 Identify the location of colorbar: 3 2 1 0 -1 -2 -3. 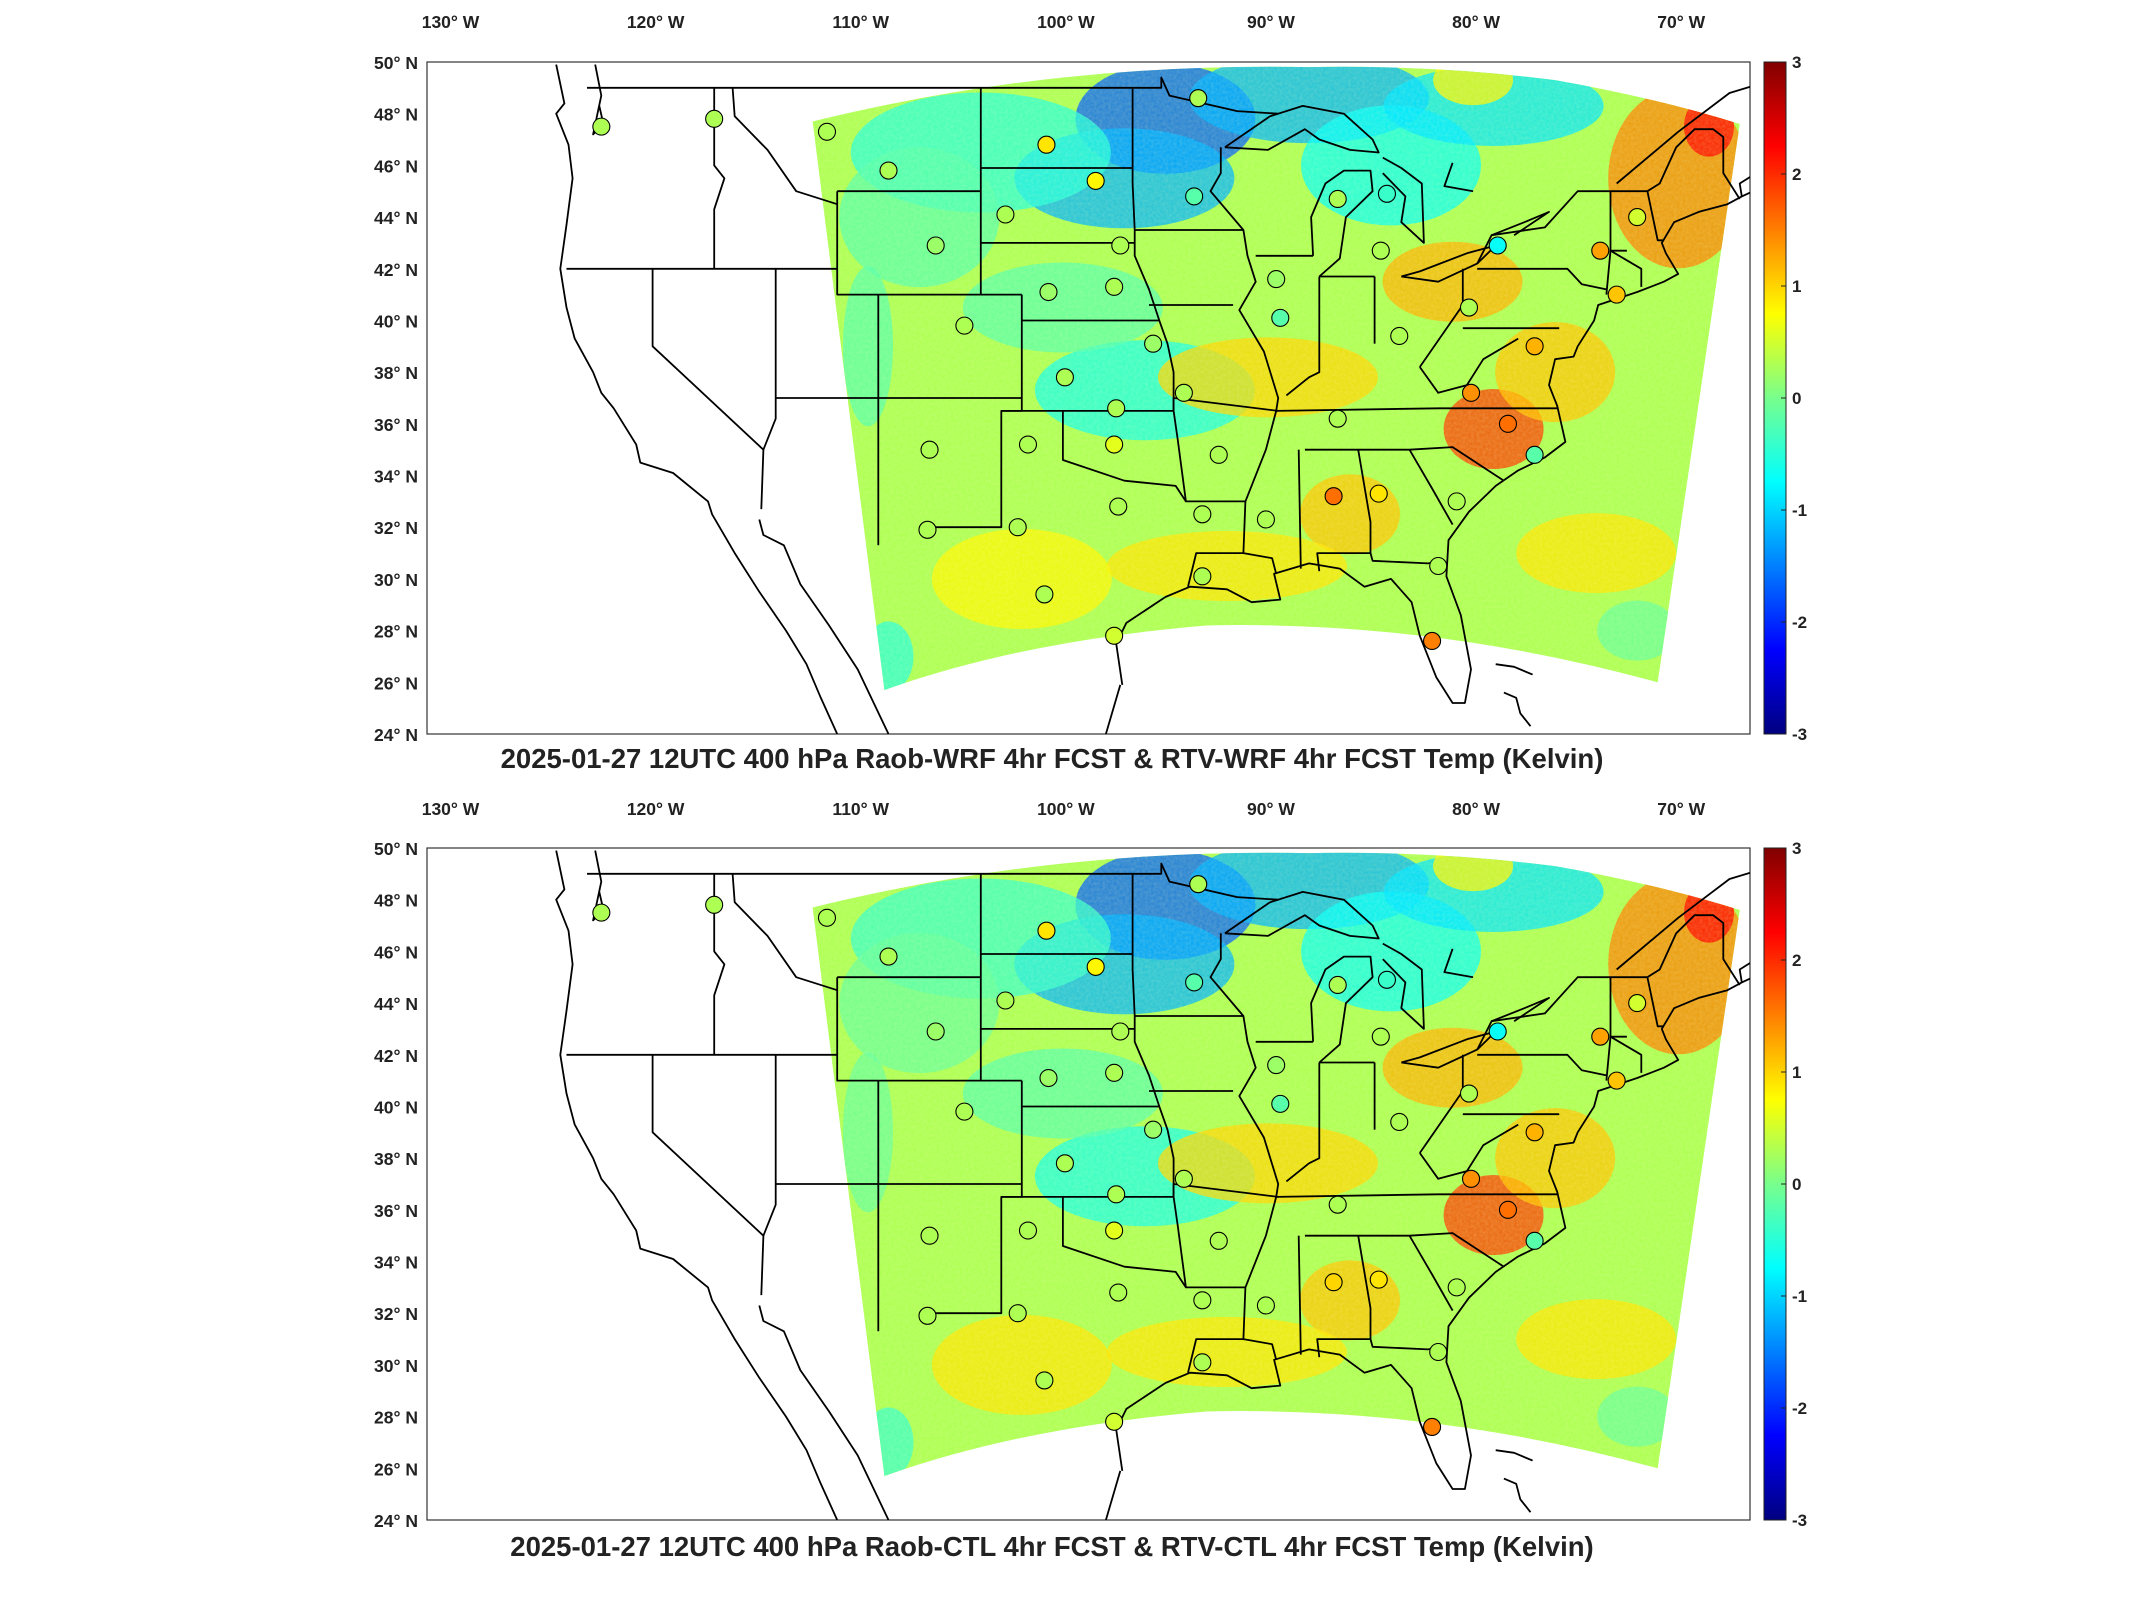
(1785, 398).